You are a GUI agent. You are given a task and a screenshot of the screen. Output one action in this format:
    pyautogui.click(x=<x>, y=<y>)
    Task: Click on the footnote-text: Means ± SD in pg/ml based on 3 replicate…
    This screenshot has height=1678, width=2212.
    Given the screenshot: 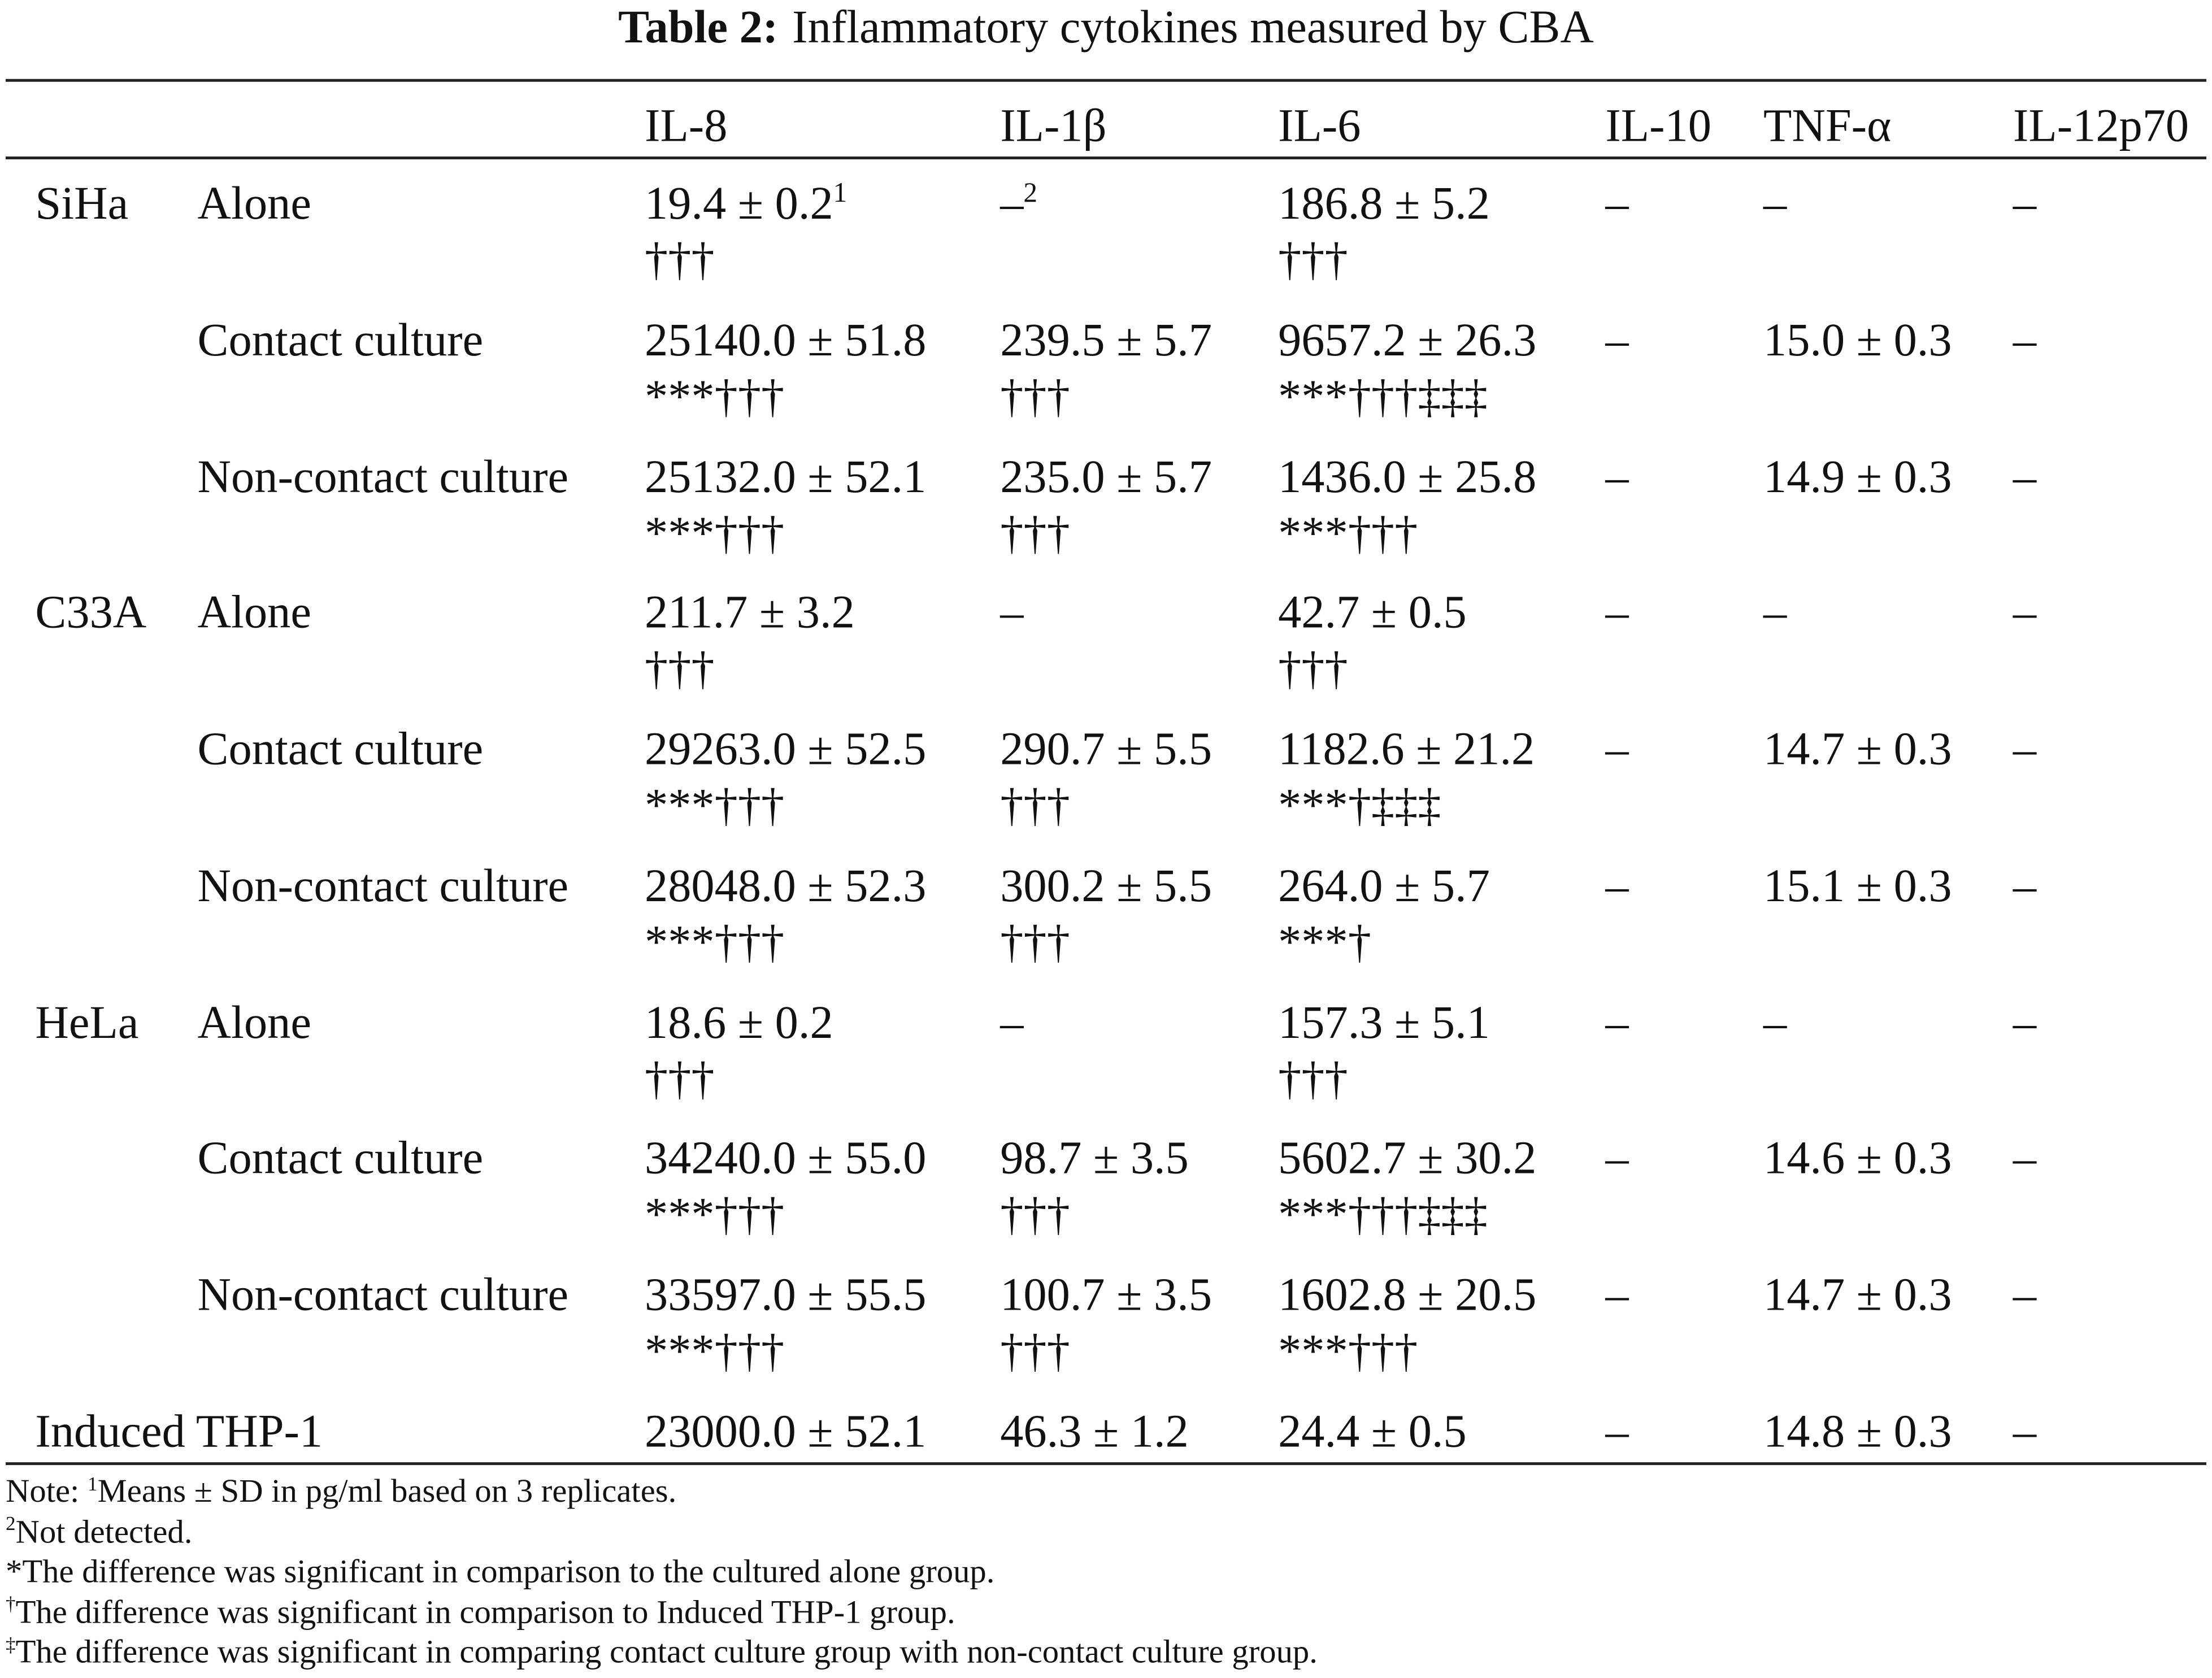 What is the action you would take?
    pyautogui.click(x=387, y=1492)
    